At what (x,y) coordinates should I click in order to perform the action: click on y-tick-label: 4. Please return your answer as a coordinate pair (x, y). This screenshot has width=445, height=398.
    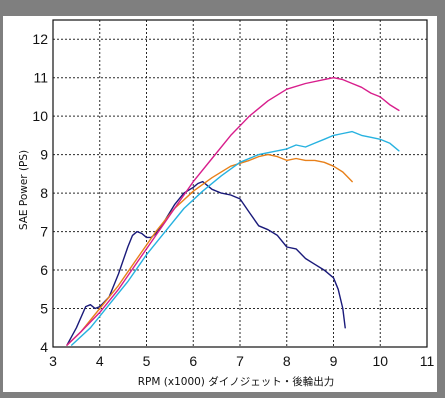
    Looking at the image, I should click on (44, 347).